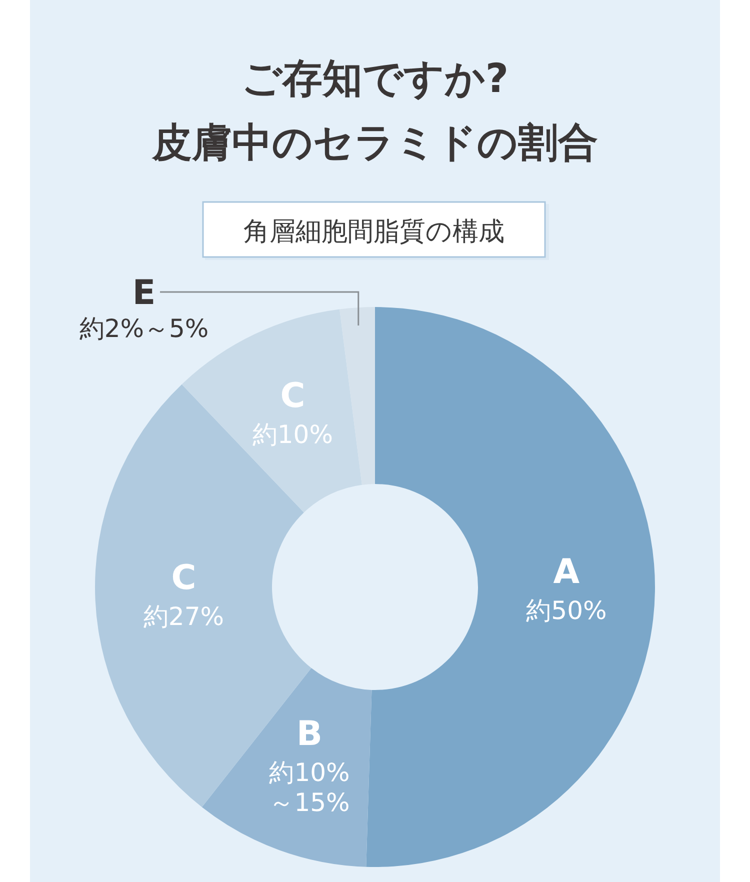  I want to click on subtitle: 角層細胞間脂質の構成, so click(375, 230).